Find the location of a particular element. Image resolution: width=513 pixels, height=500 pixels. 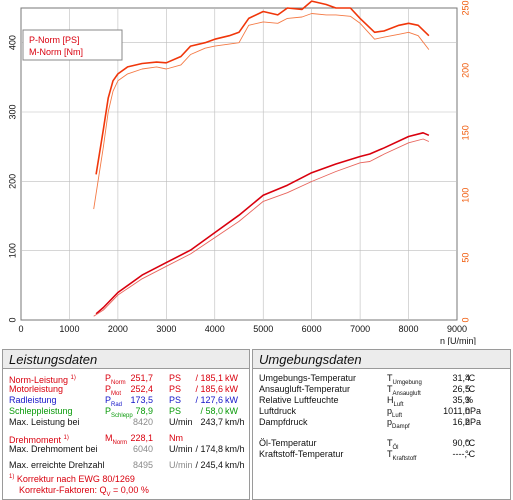

symbol: PRad is located at coordinates (114, 401).